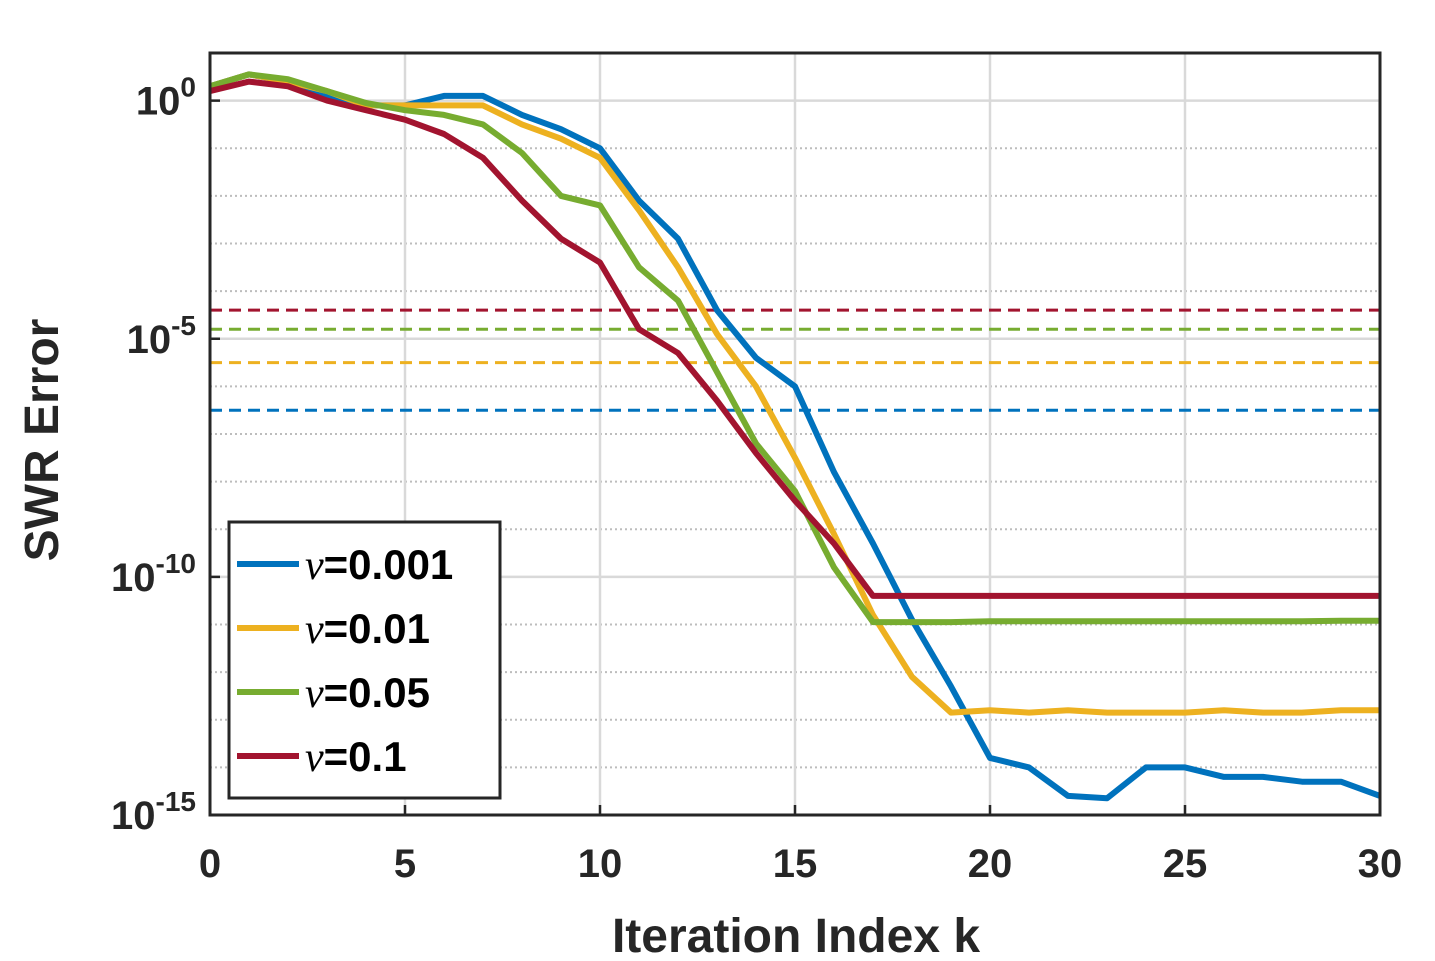 The width and height of the screenshot is (1435, 961). I want to click on y-ticks: 10⁰ 10⁻⁵ 10⁻¹⁰ 10⁻¹⁵, so click(165, 455).